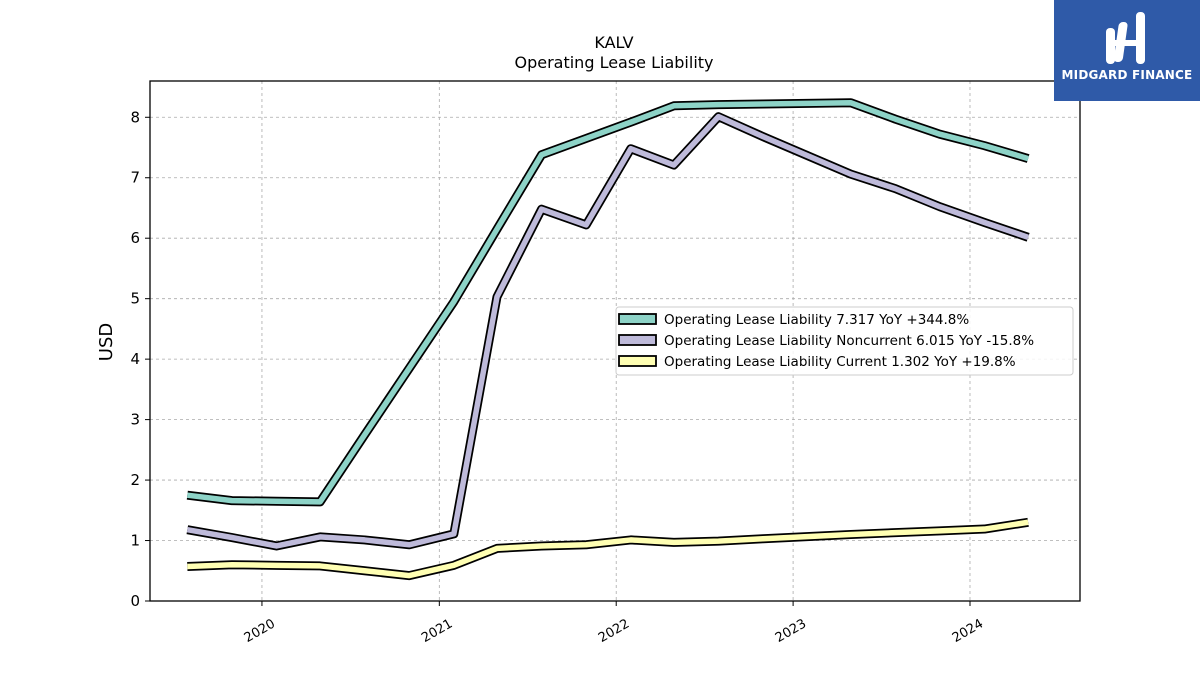 Image resolution: width=1200 pixels, height=675 pixels. I want to click on y-tick-label: 6, so click(135, 238).